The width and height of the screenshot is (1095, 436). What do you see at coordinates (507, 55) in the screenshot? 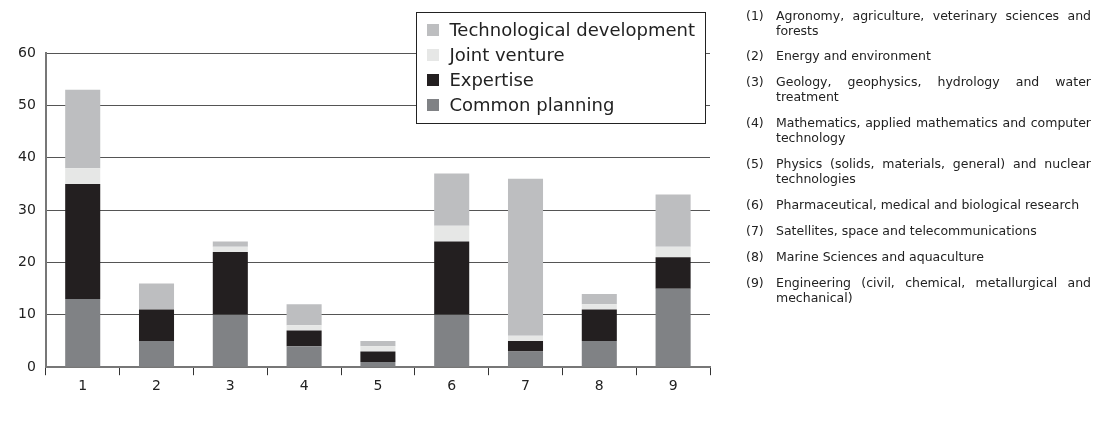
I see `legend-label: Joint venture` at bounding box center [507, 55].